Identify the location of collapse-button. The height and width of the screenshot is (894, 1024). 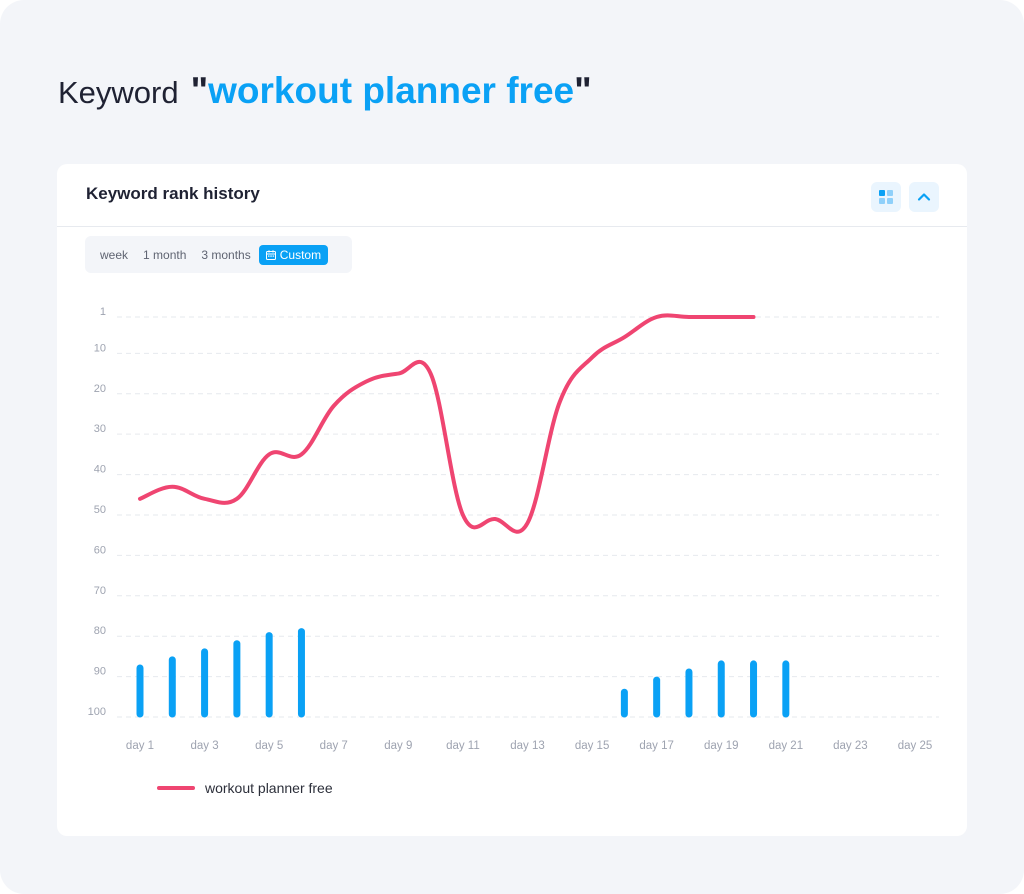
(924, 197).